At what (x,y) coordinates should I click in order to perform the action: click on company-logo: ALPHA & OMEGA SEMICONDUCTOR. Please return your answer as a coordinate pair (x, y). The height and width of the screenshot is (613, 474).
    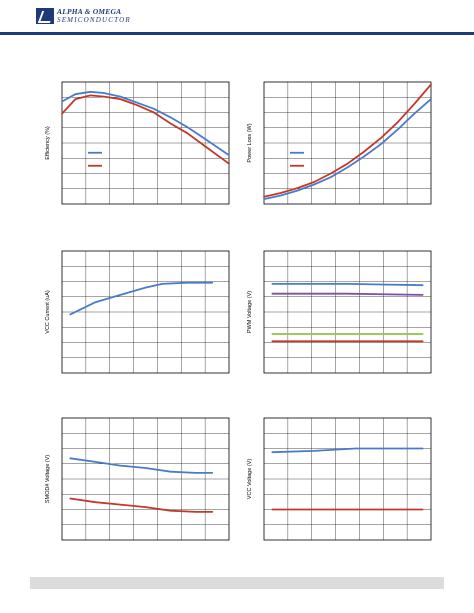
    Looking at the image, I should click on (83, 16).